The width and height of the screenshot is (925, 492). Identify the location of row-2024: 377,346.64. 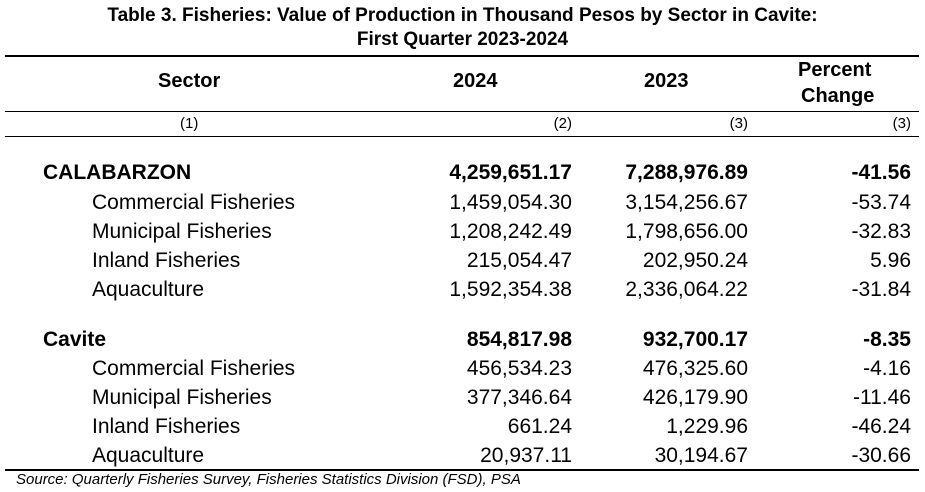
(519, 397).